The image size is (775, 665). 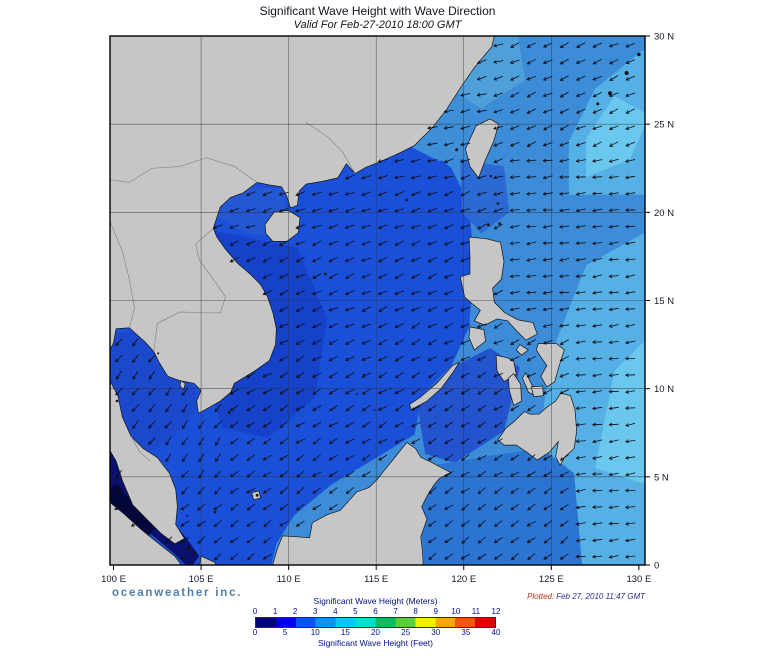 I want to click on land-taiwan, so click(x=482, y=148).